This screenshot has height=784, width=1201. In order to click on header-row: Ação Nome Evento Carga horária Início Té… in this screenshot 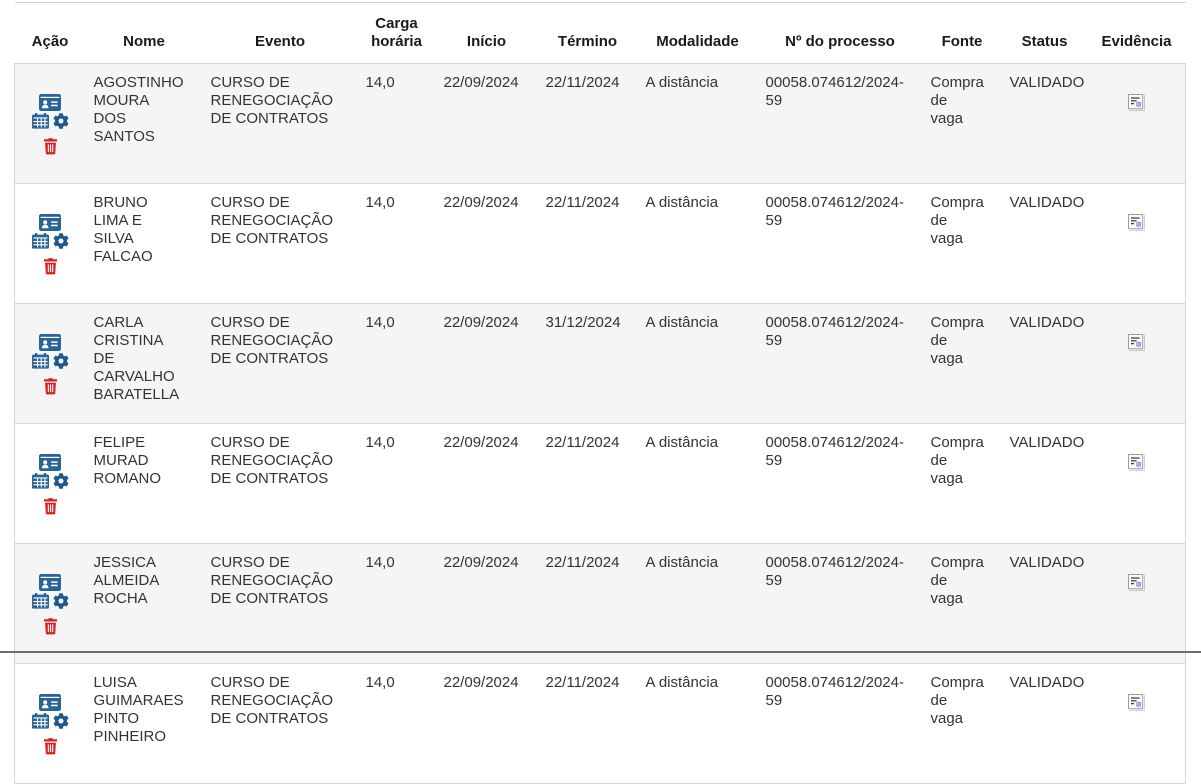, I will do `click(600, 33)`.